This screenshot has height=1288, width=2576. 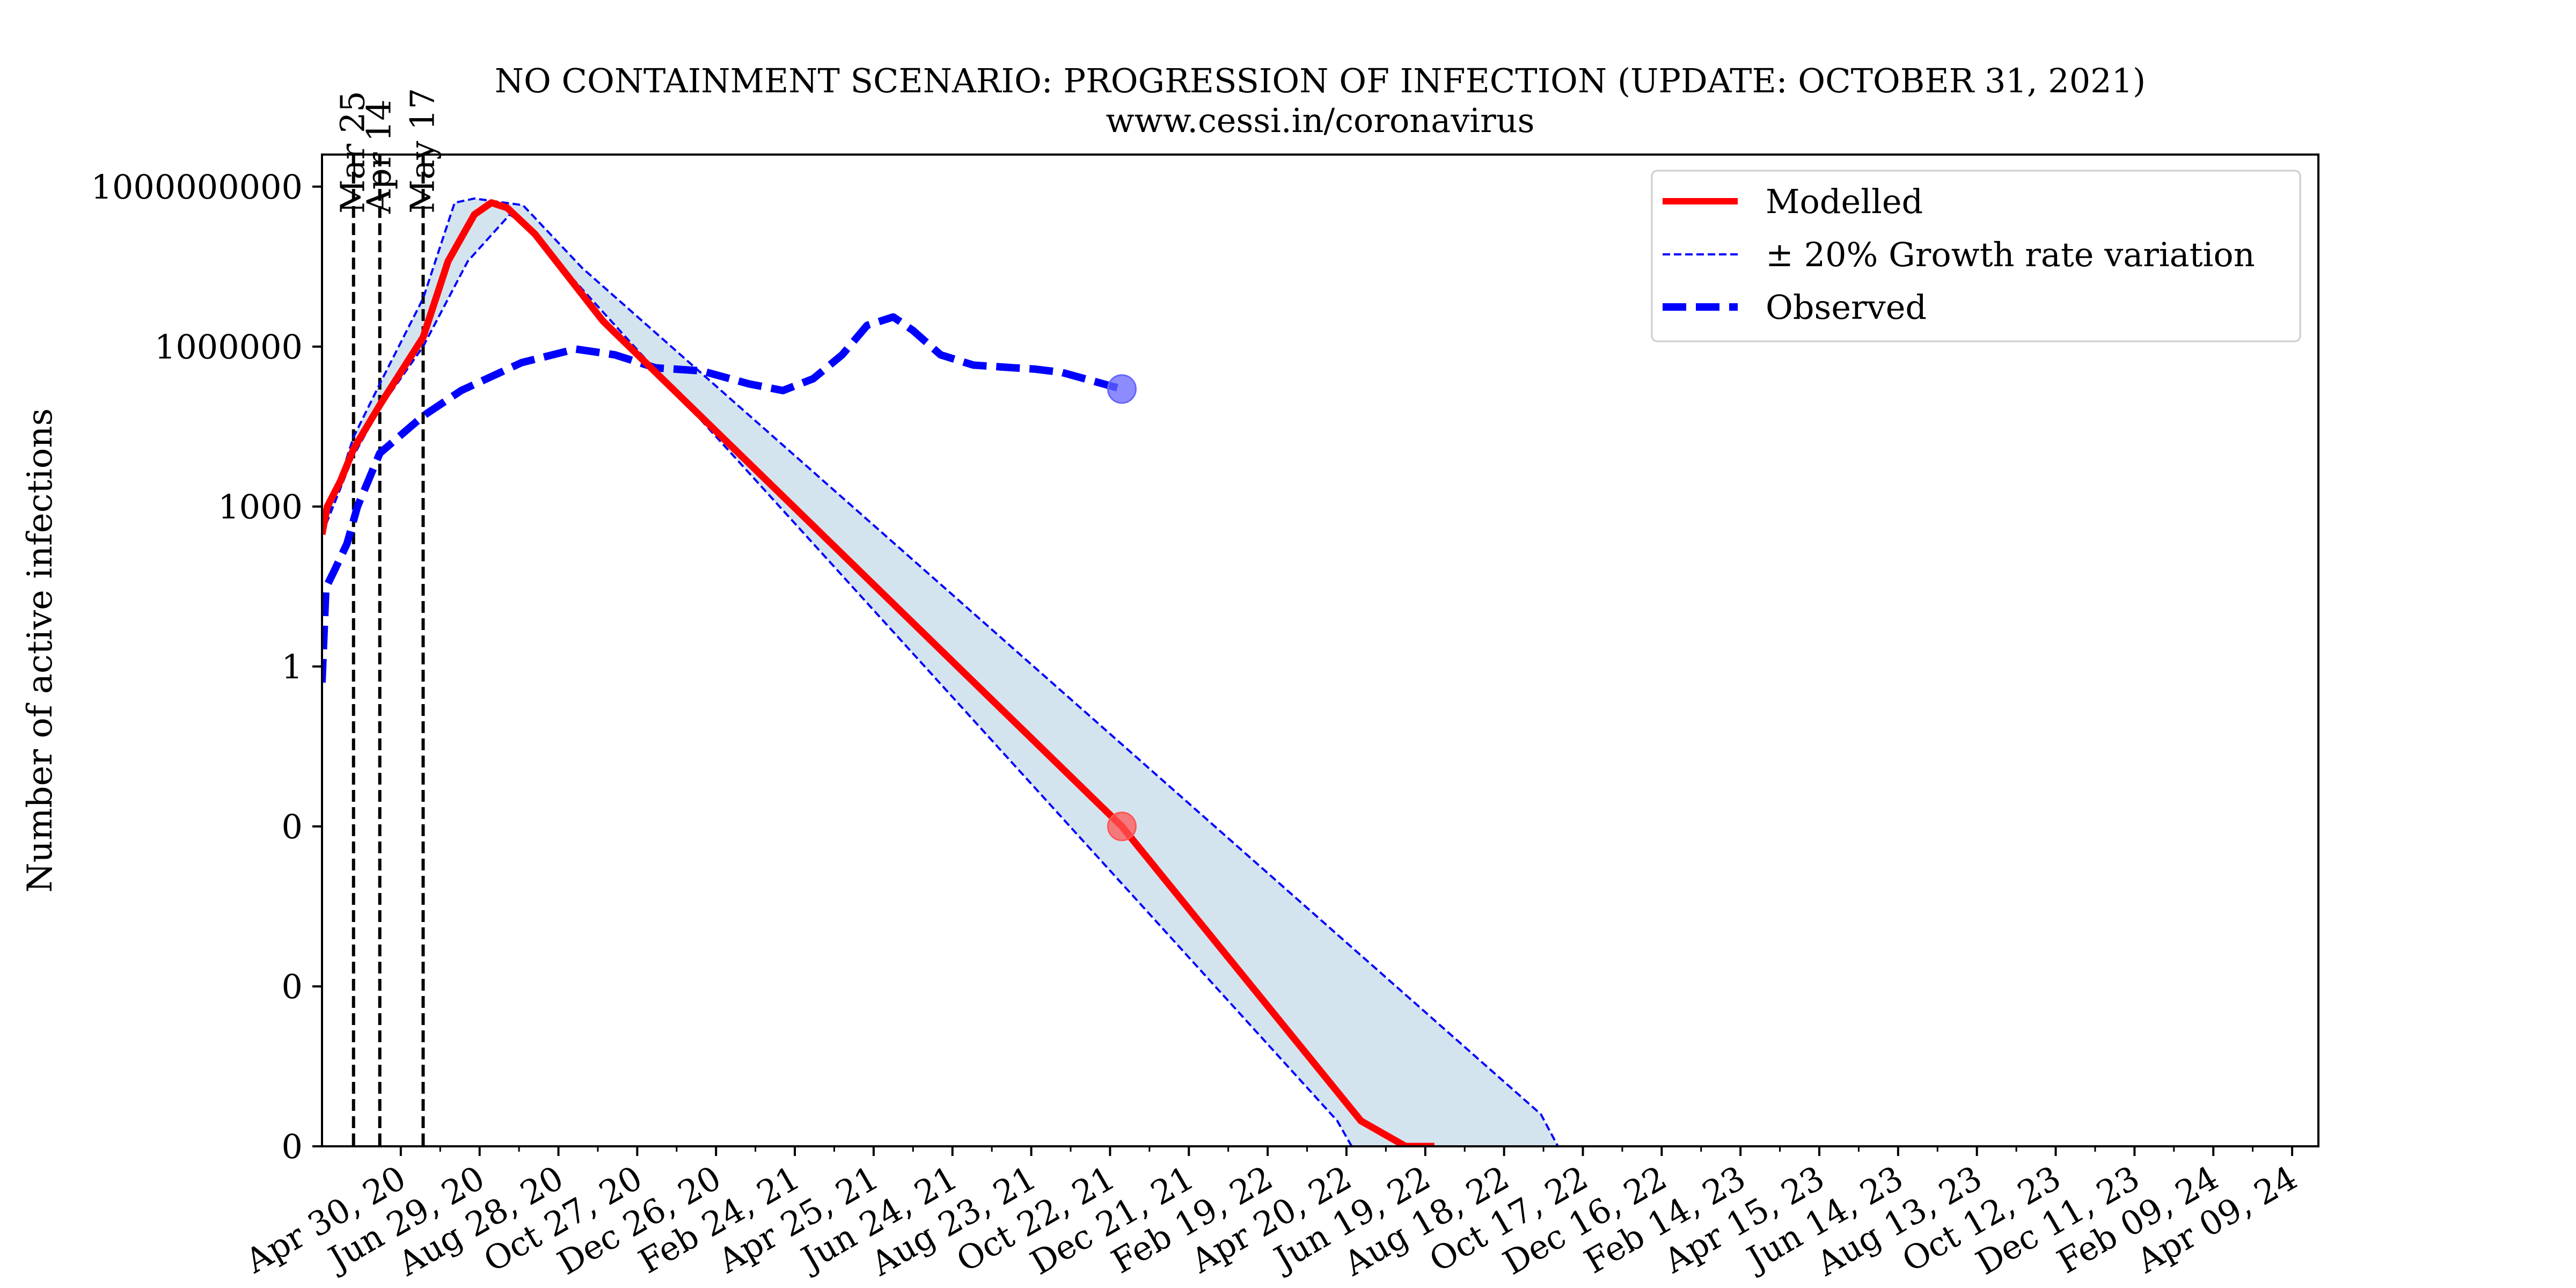 What do you see at coordinates (379, 156) in the screenshot?
I see `event-label-2: Apr 14` at bounding box center [379, 156].